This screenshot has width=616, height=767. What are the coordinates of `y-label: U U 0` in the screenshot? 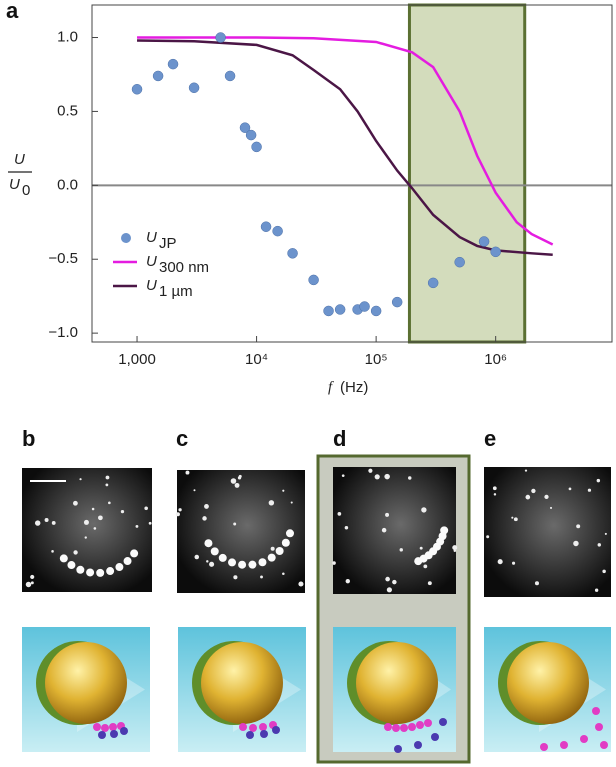 It's located at (20, 175).